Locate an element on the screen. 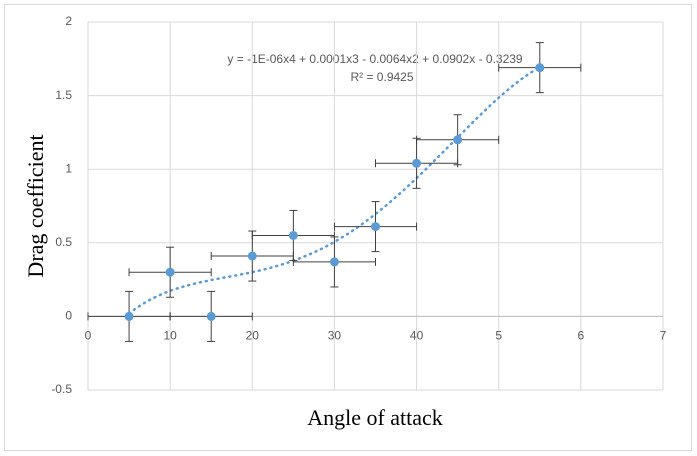  trendline-r-squared: R² = 0.9425 is located at coordinates (381, 77).